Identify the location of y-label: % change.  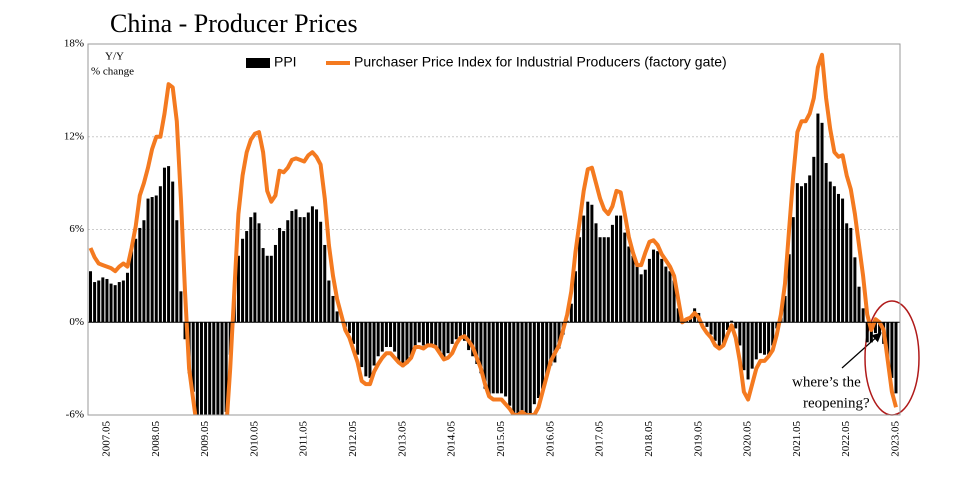
(112, 72).